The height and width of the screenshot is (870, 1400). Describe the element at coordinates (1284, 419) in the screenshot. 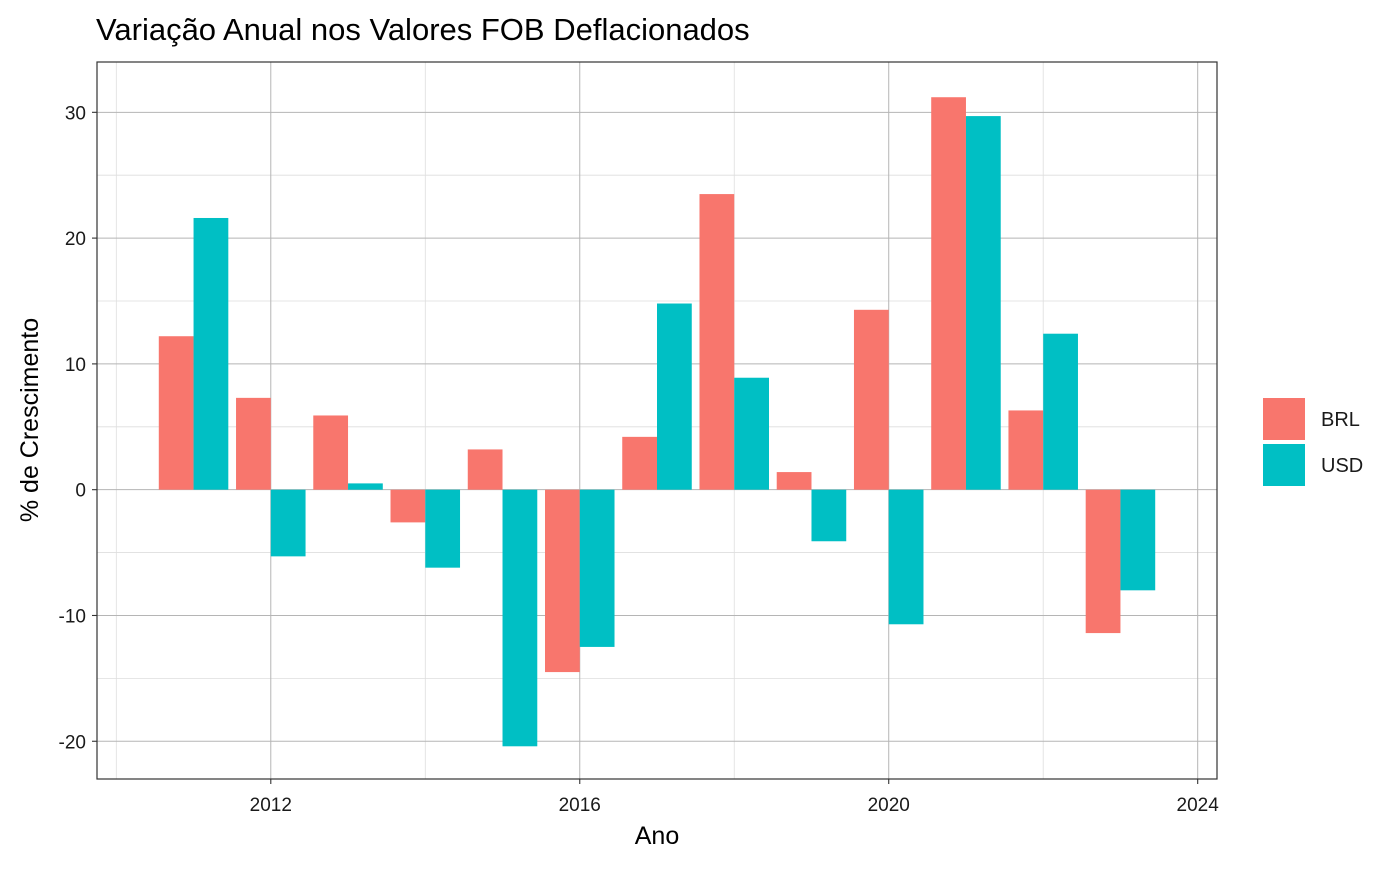

I see `legend-key-brl` at that location.